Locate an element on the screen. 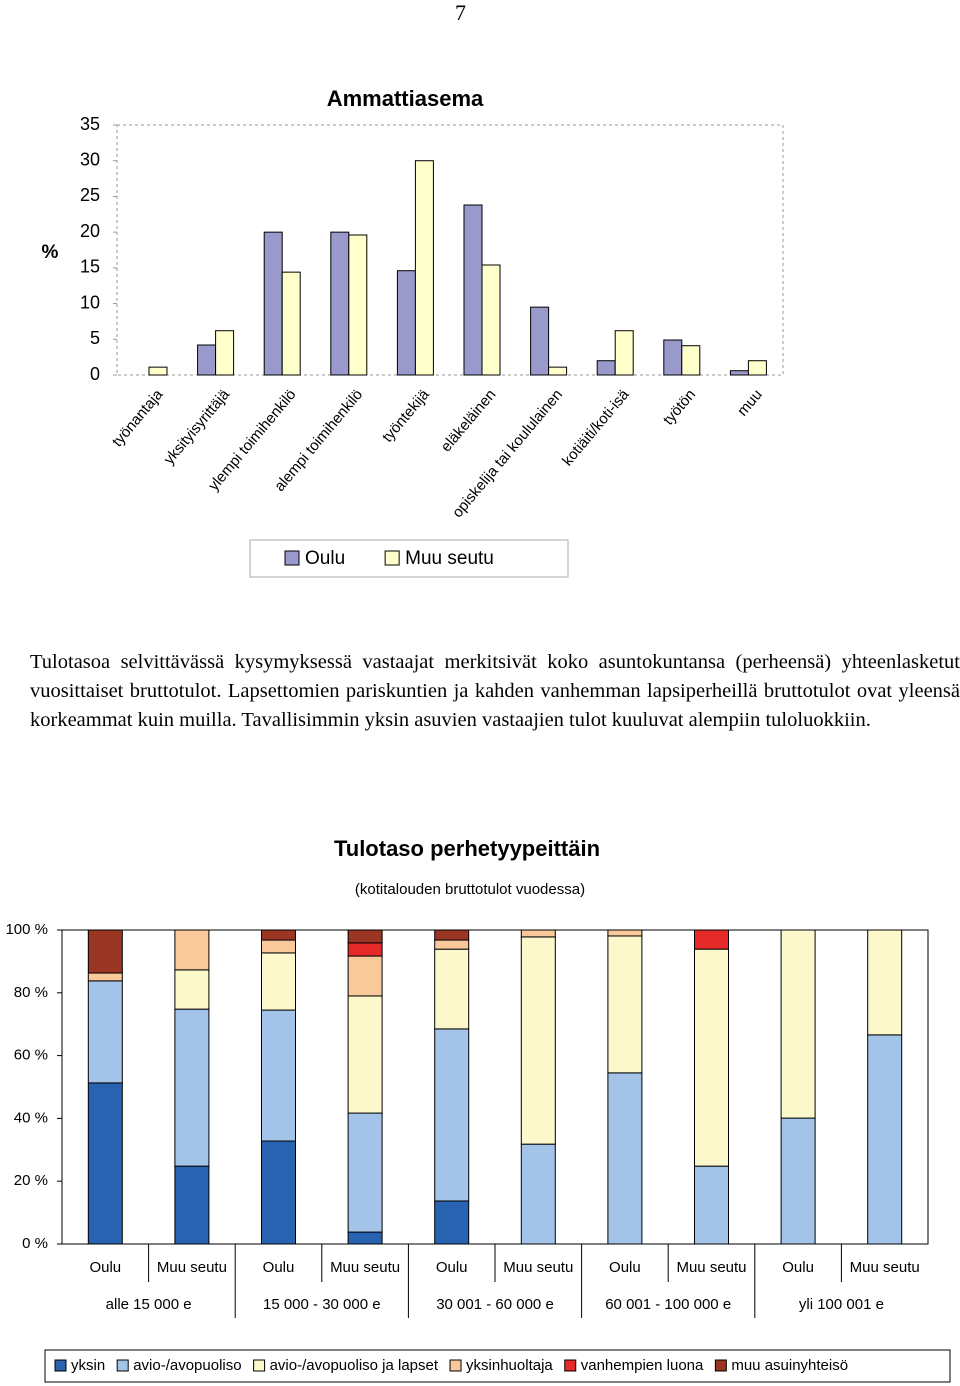 The width and height of the screenshot is (960, 1386). legend-label: Muu seutu is located at coordinates (449, 558).